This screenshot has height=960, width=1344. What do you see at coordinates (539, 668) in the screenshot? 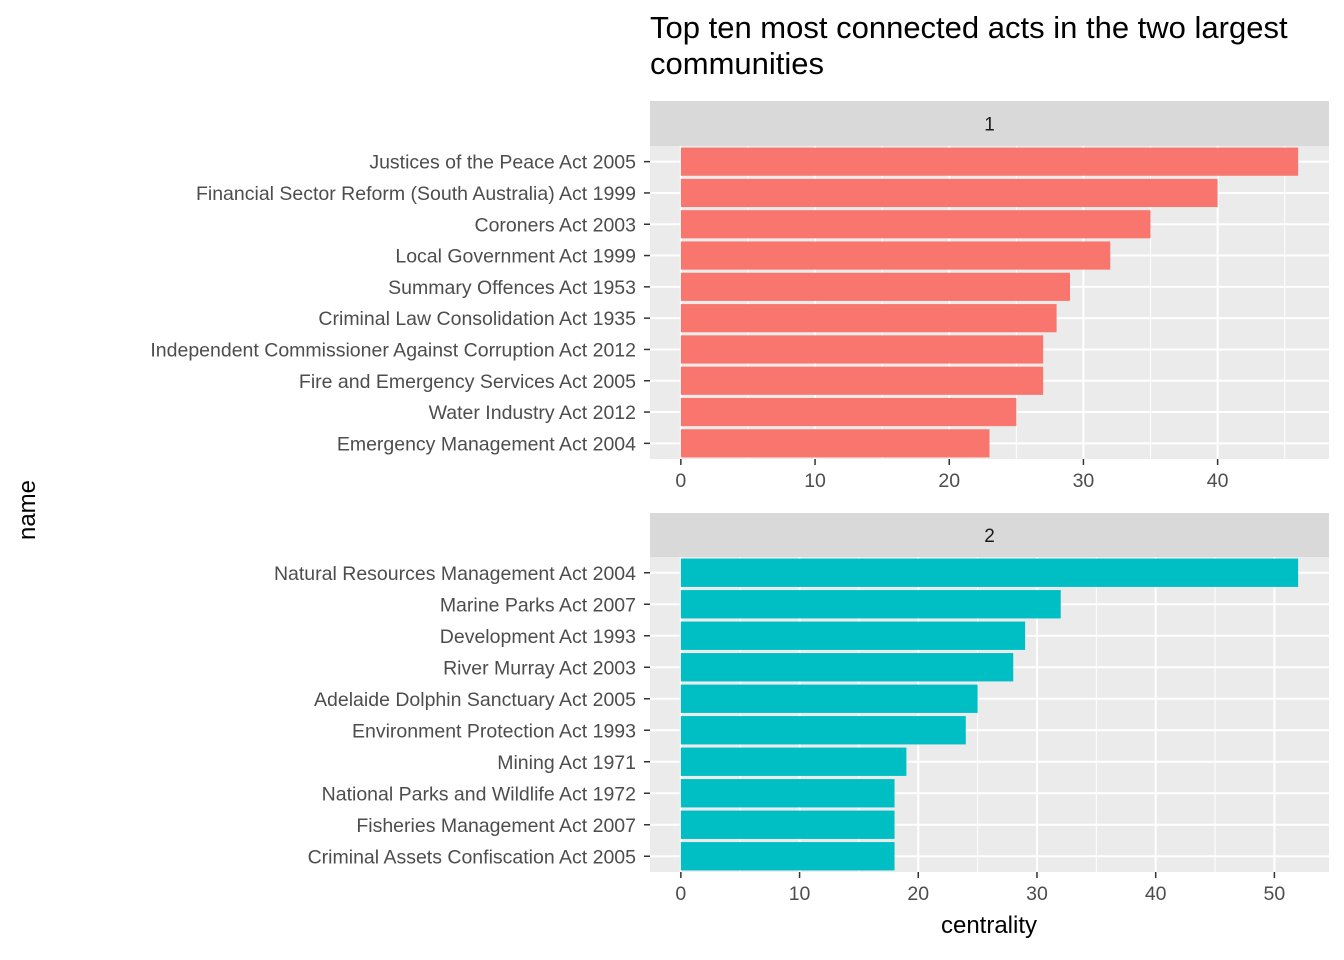
I see `y-tick-label: River Murray Act 2003` at bounding box center [539, 668].